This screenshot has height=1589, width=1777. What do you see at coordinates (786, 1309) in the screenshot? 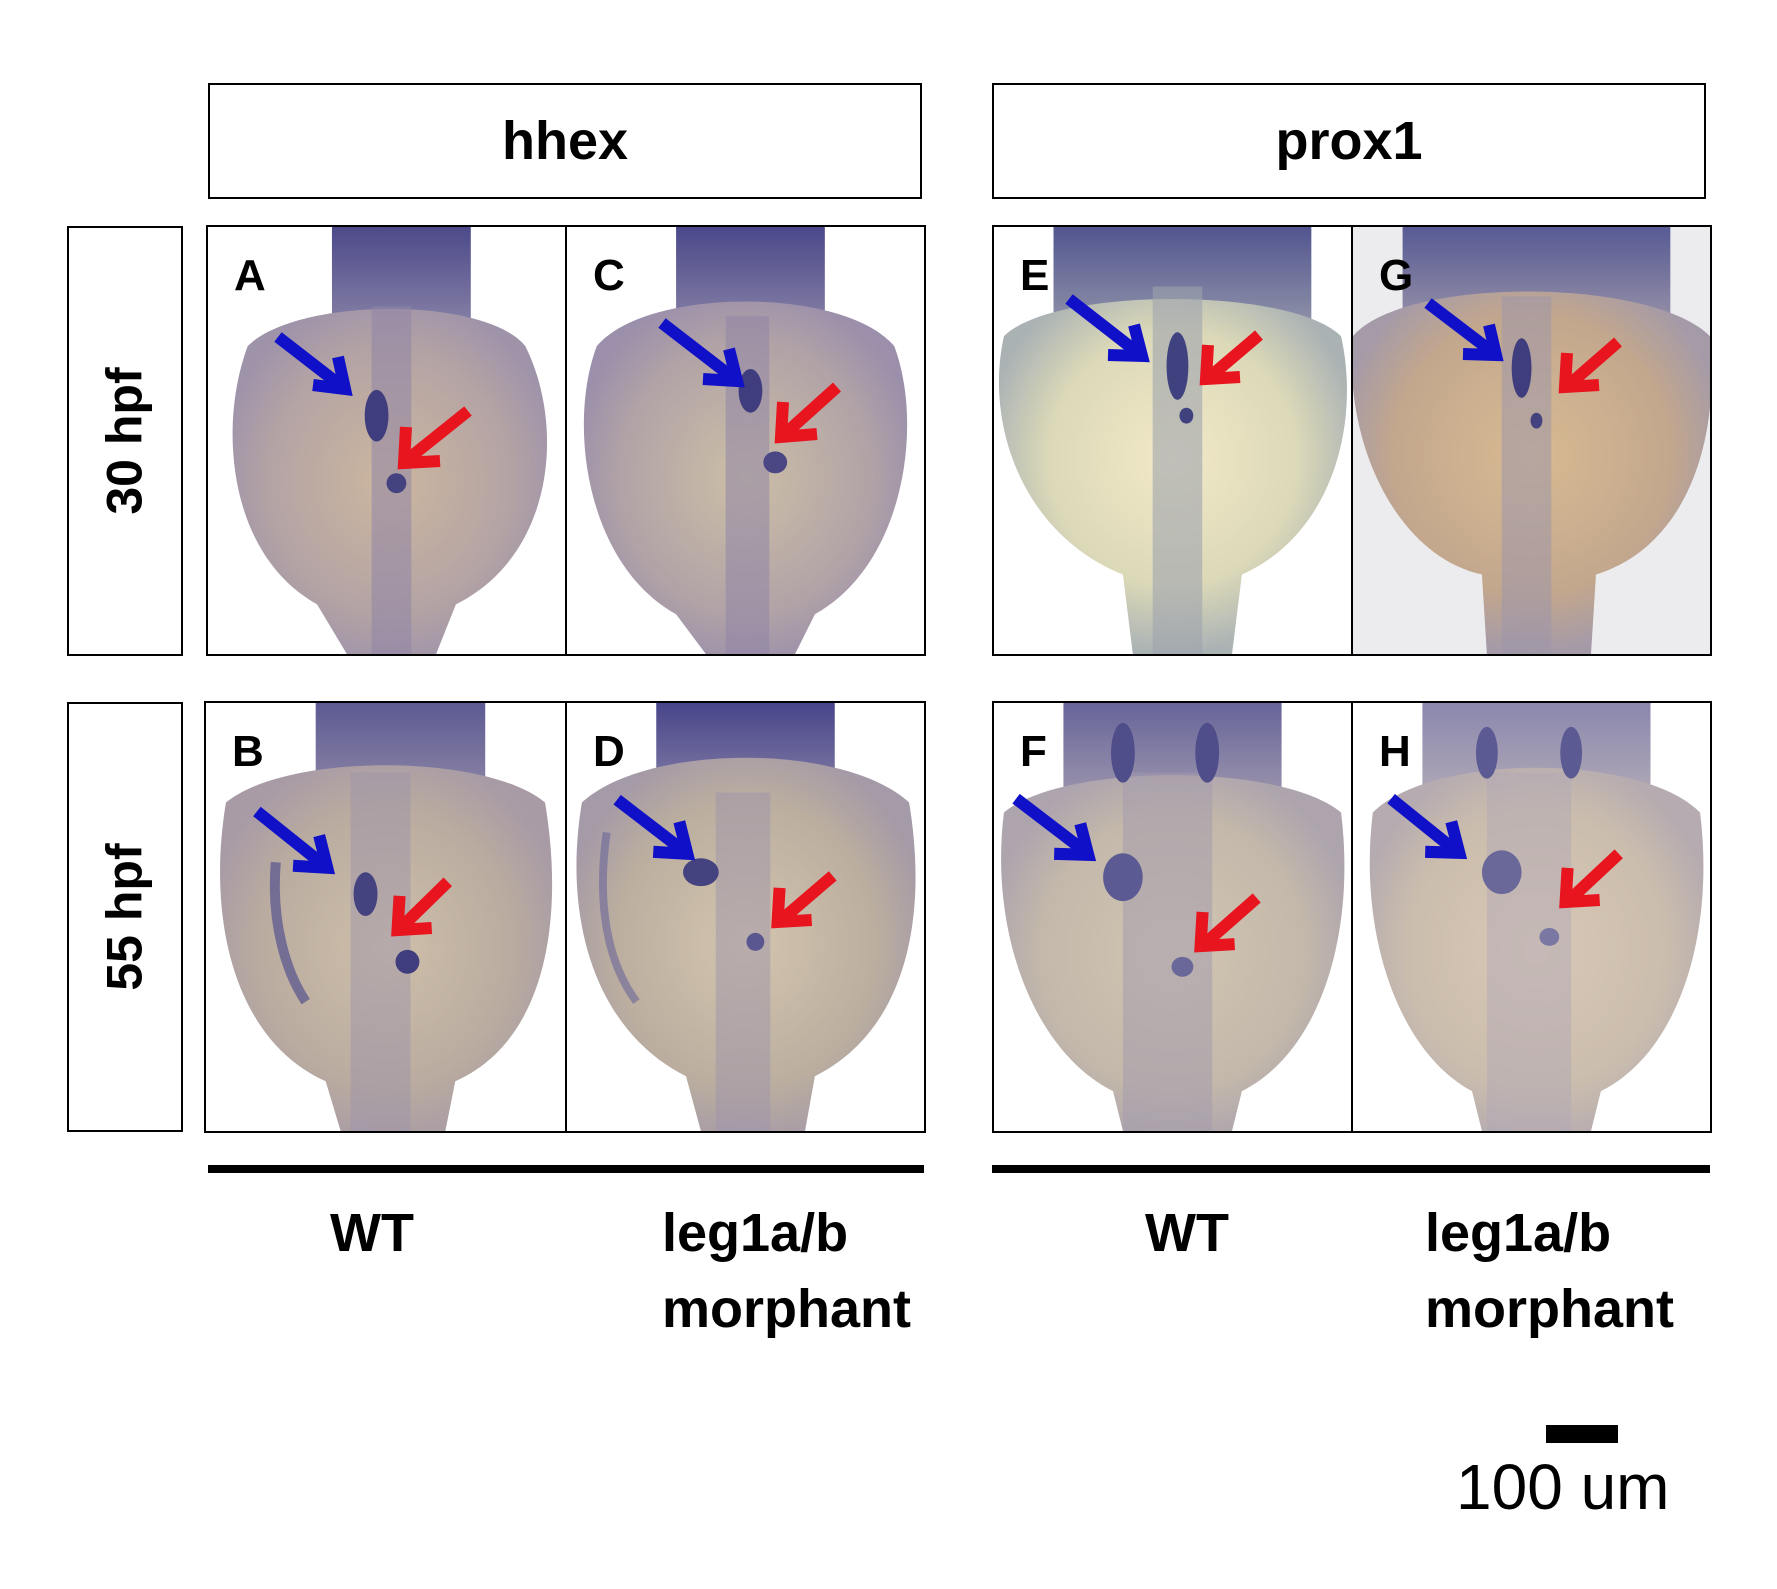
I see `condition-morphant-line2-text-1: morphant` at bounding box center [786, 1309].